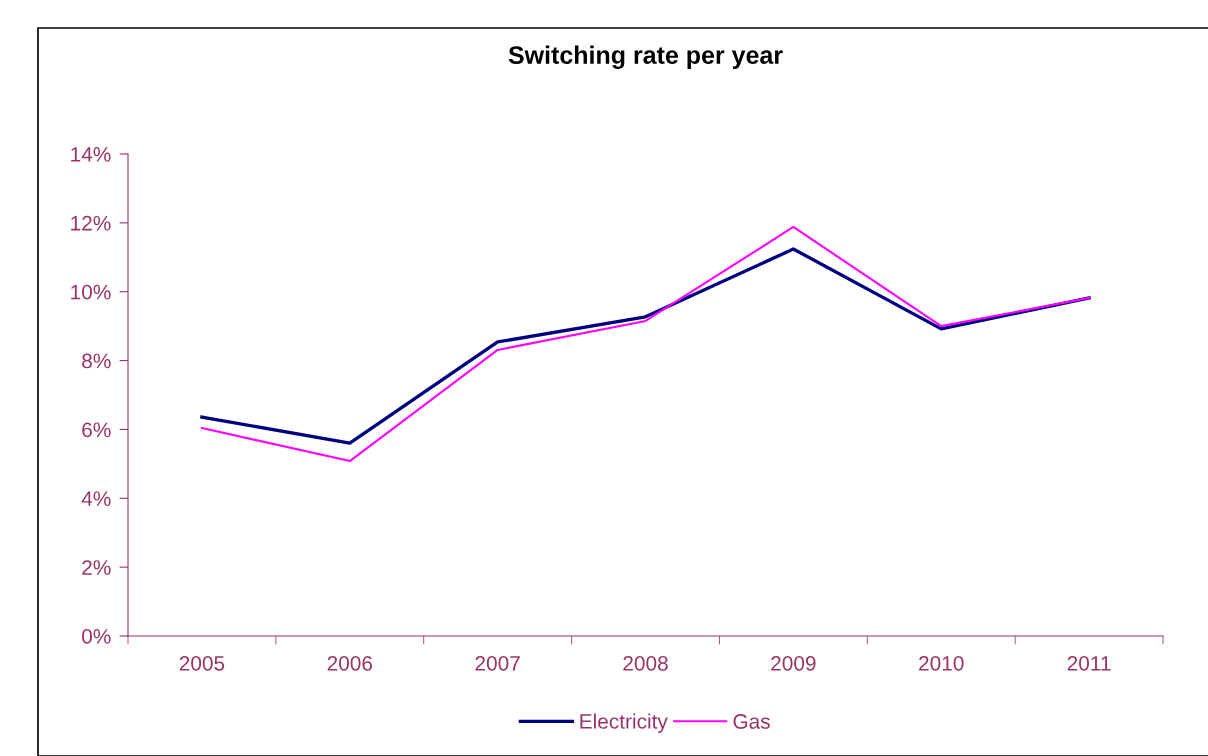 Image resolution: width=1208 pixels, height=756 pixels. What do you see at coordinates (96, 567) in the screenshot?
I see `y-tick-label: 2%` at bounding box center [96, 567].